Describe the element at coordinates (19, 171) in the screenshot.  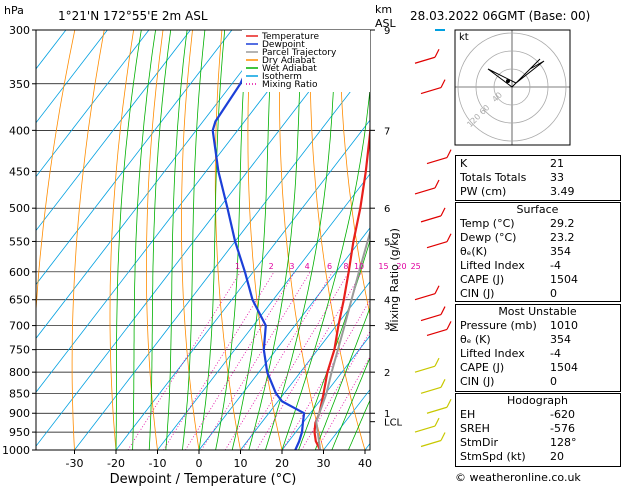
I see `pressure-tick-label: 450` at that location.